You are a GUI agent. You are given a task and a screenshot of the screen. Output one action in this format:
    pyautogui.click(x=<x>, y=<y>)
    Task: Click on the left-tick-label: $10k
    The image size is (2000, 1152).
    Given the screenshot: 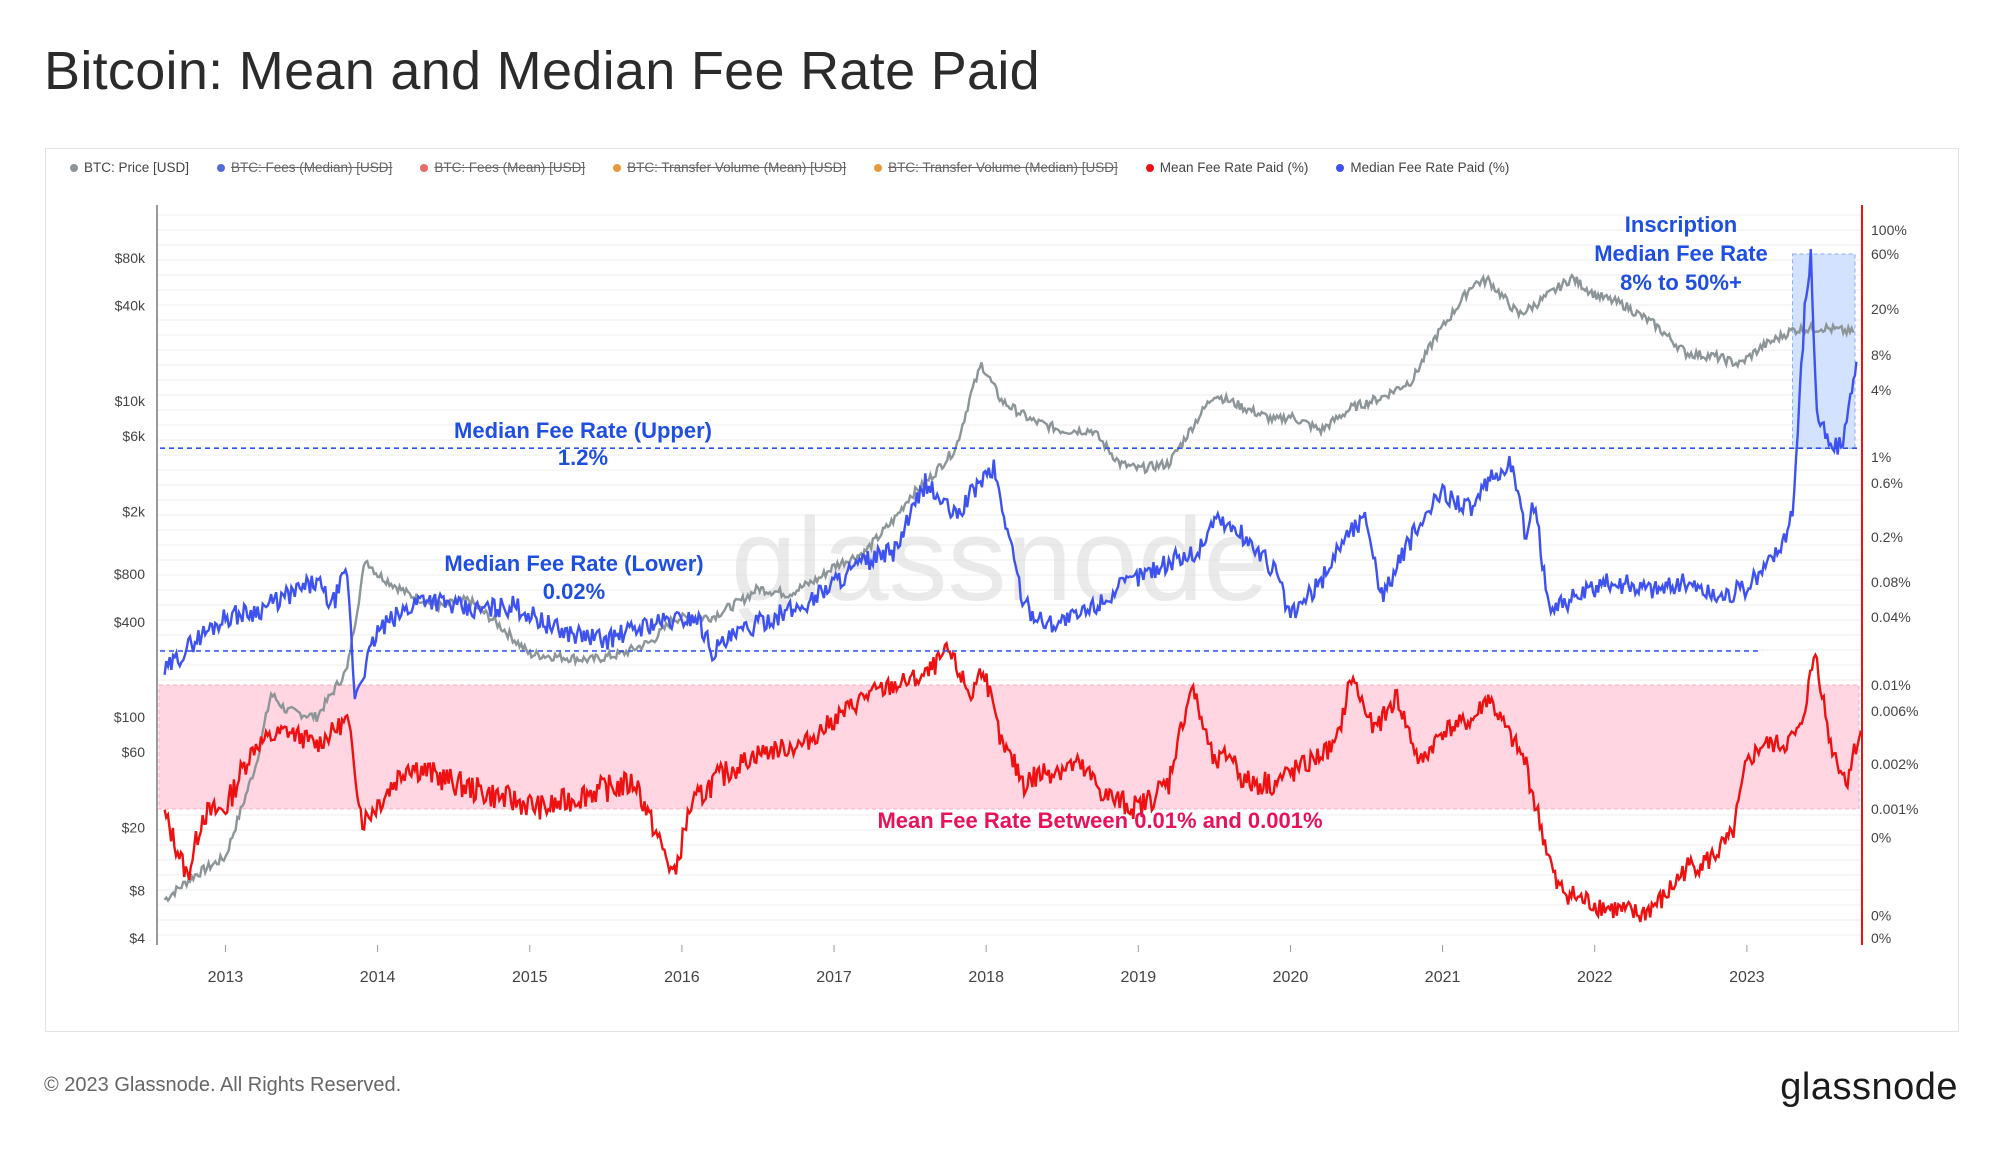 What is the action you would take?
    pyautogui.click(x=130, y=401)
    